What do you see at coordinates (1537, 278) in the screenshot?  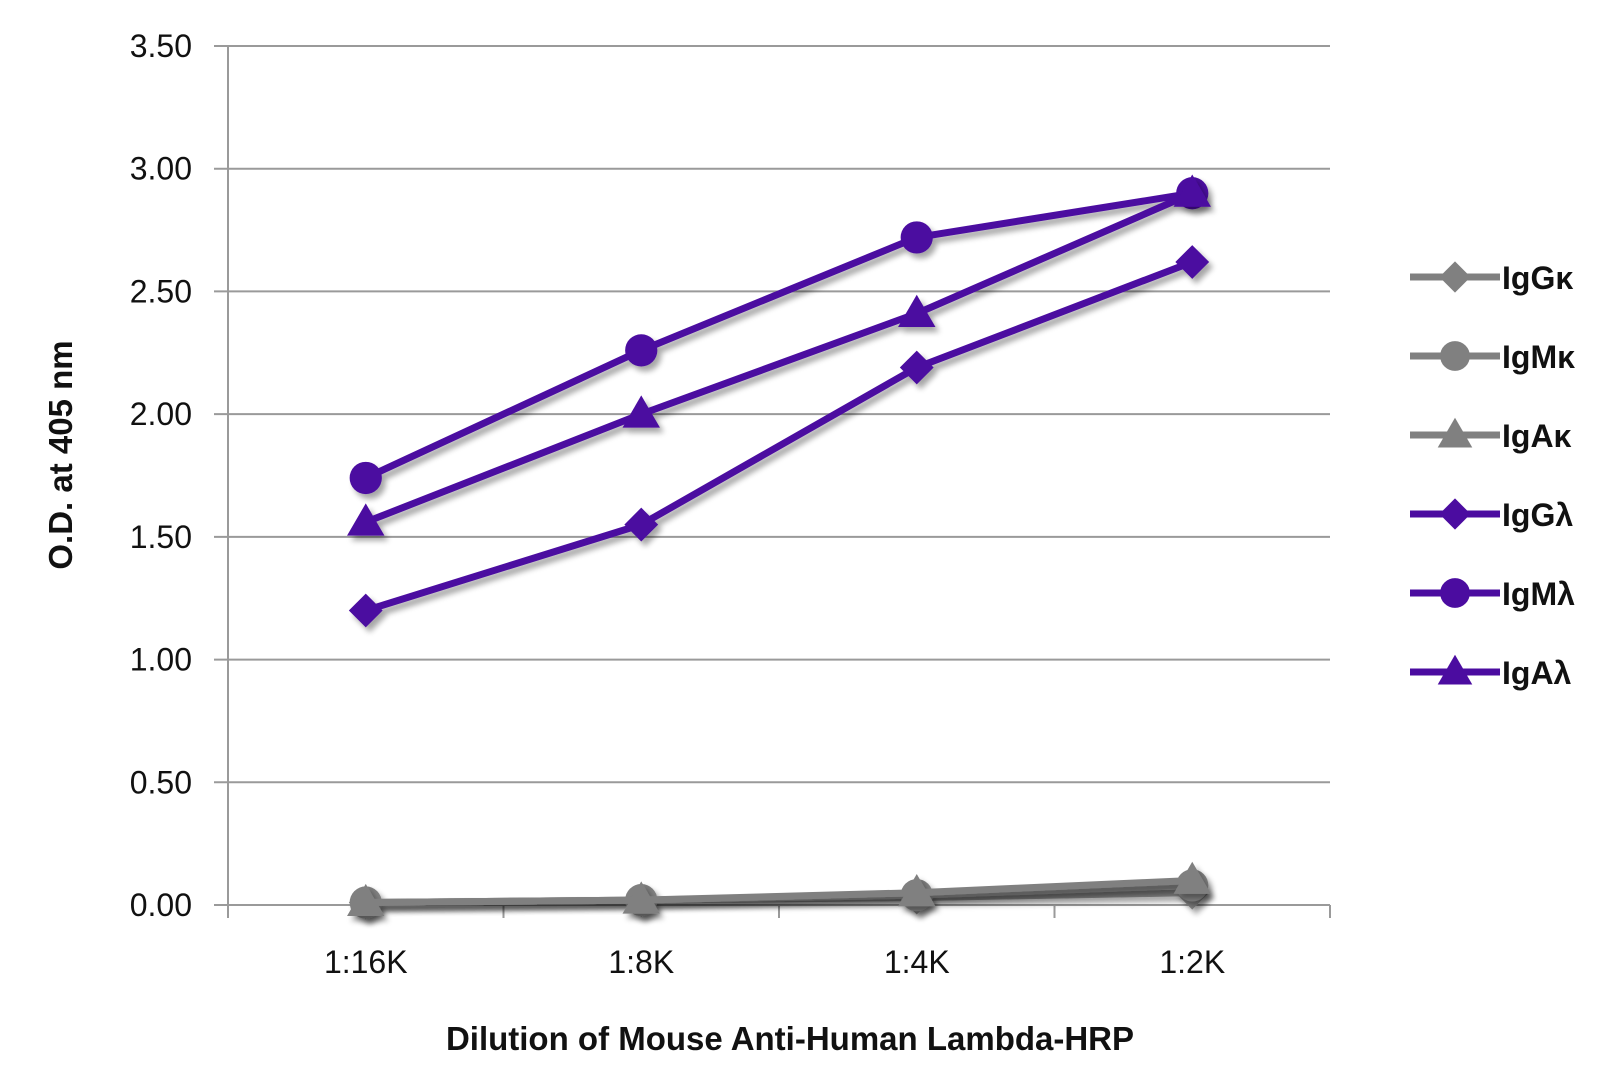 I see `legend-label: IgGκ` at bounding box center [1537, 278].